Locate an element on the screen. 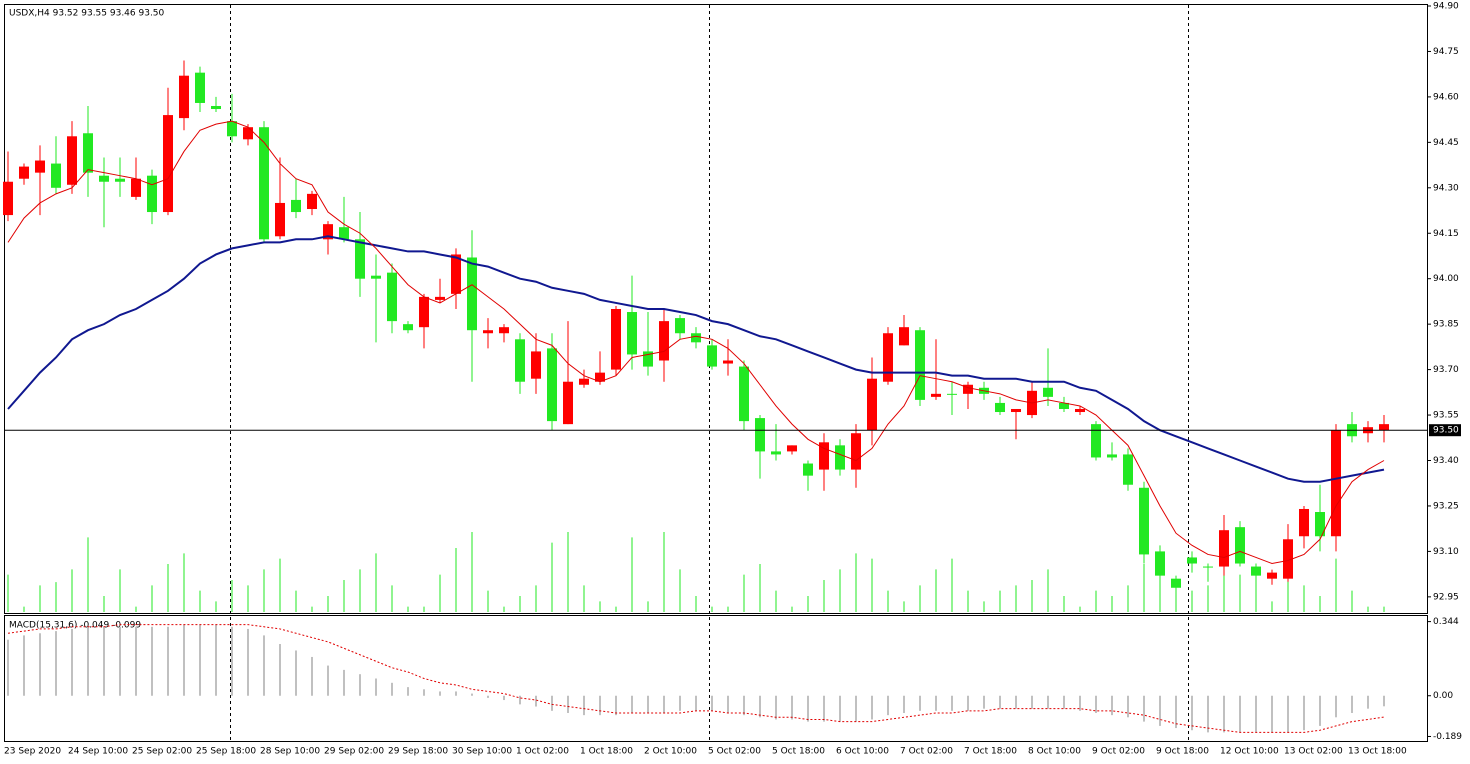 The height and width of the screenshot is (764, 1470). x-tick-label: 8 Oct 10:00 is located at coordinates (1054, 752).